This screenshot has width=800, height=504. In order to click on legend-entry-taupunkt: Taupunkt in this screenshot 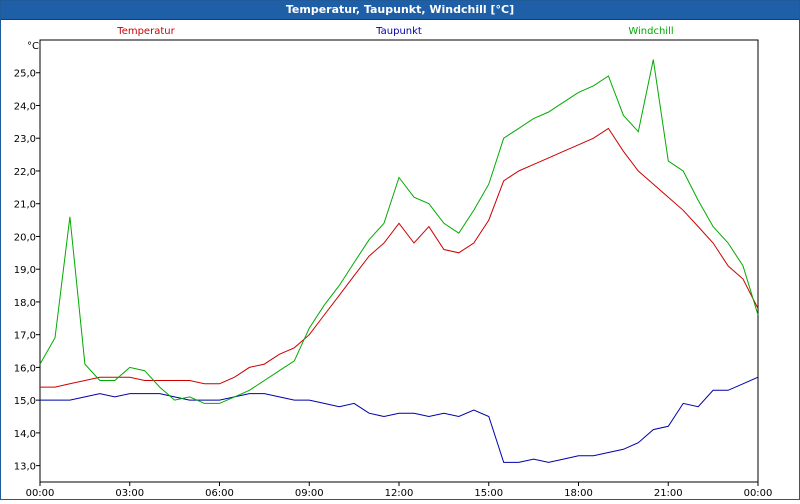, I will do `click(398, 31)`.